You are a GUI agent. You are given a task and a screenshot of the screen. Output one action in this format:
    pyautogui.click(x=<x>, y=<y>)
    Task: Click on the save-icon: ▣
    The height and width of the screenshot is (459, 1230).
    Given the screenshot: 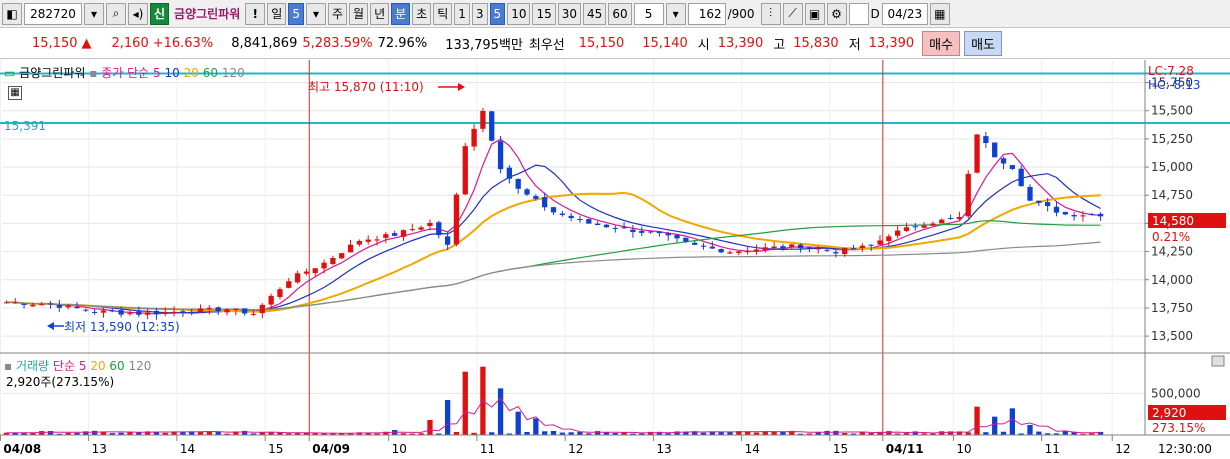 What is the action you would take?
    pyautogui.click(x=814, y=13)
    